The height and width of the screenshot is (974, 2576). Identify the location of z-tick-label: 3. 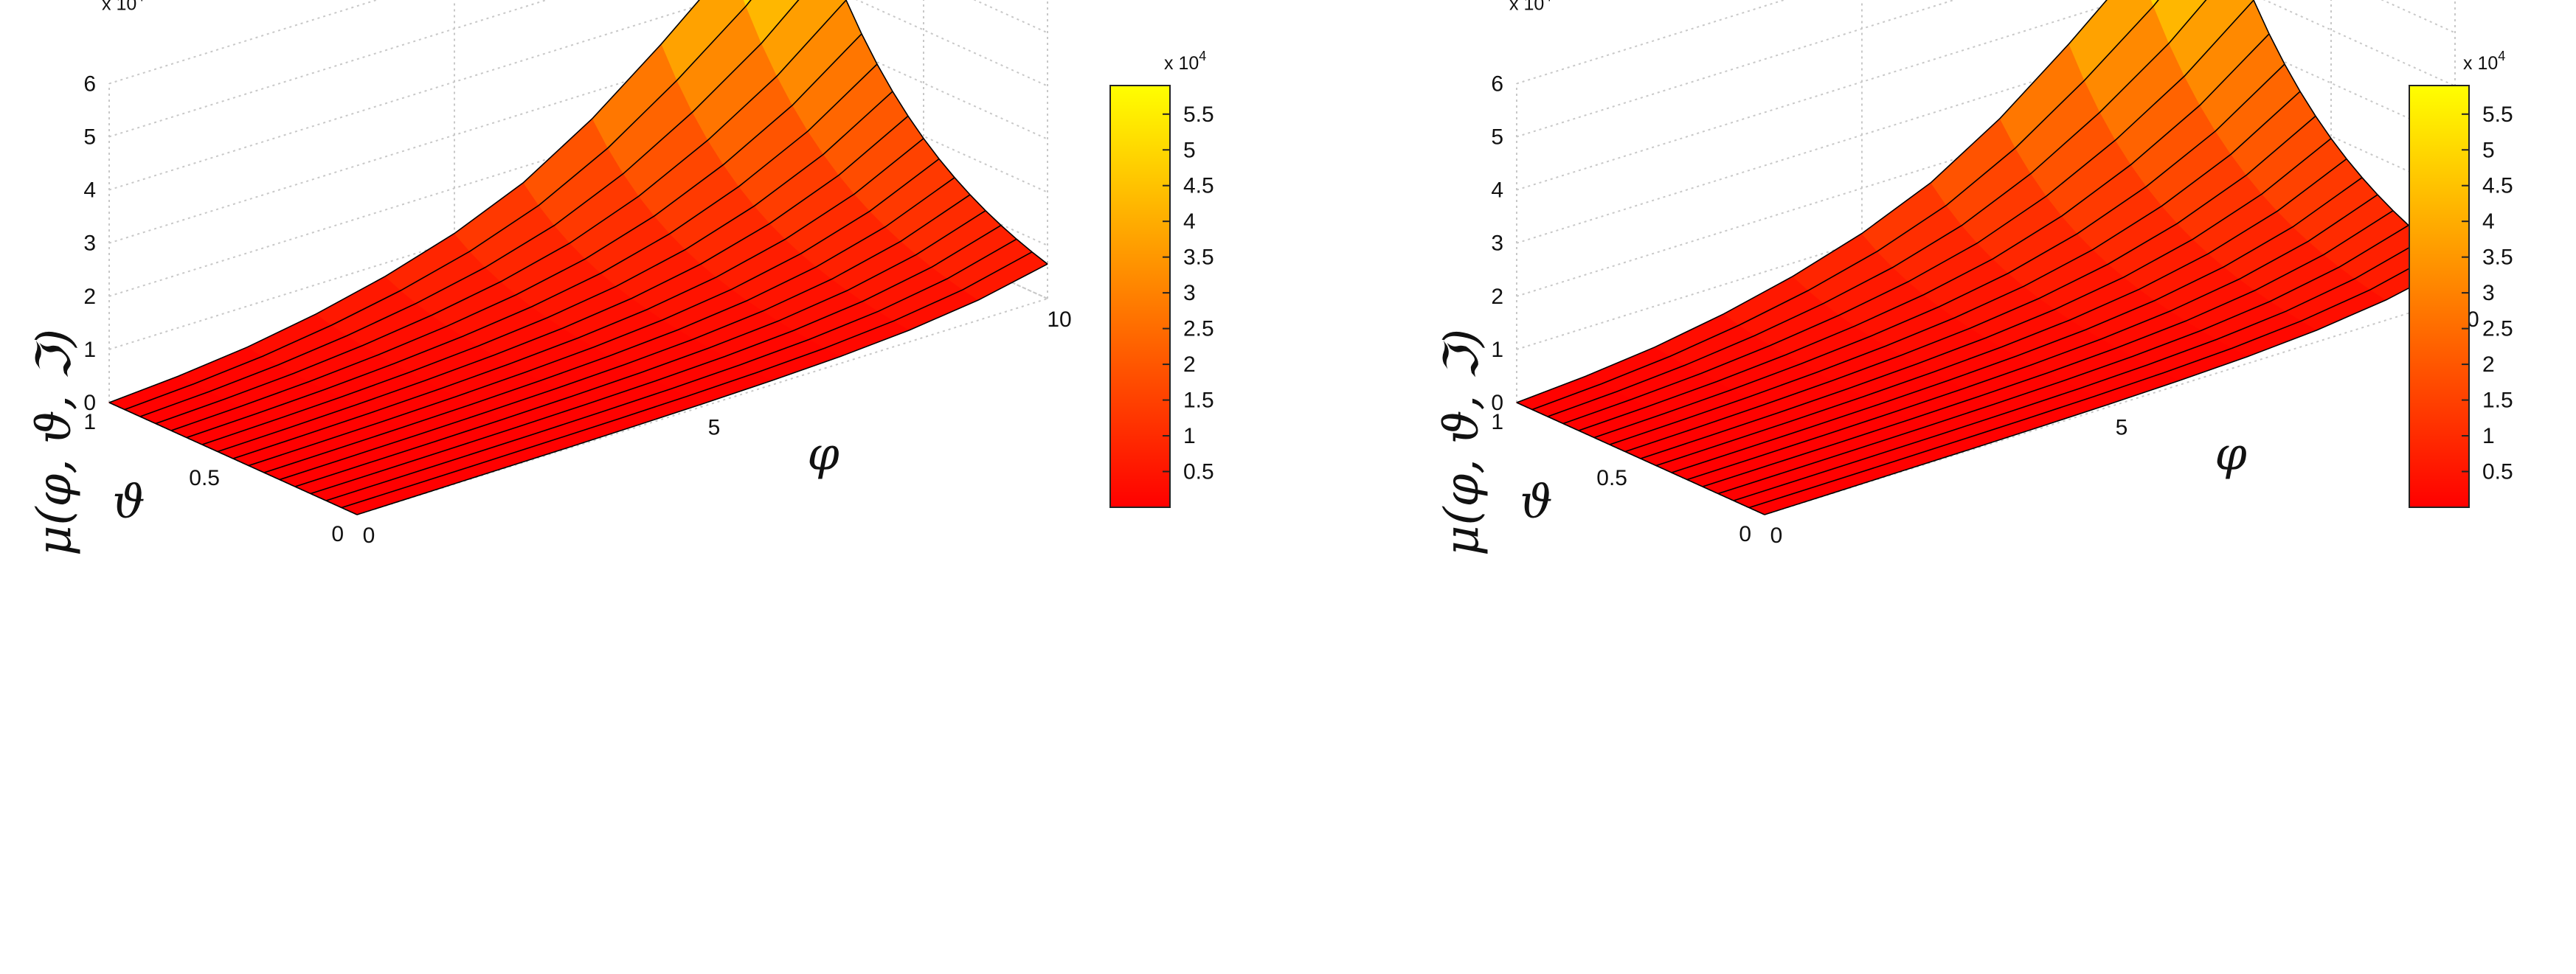
(90, 244).